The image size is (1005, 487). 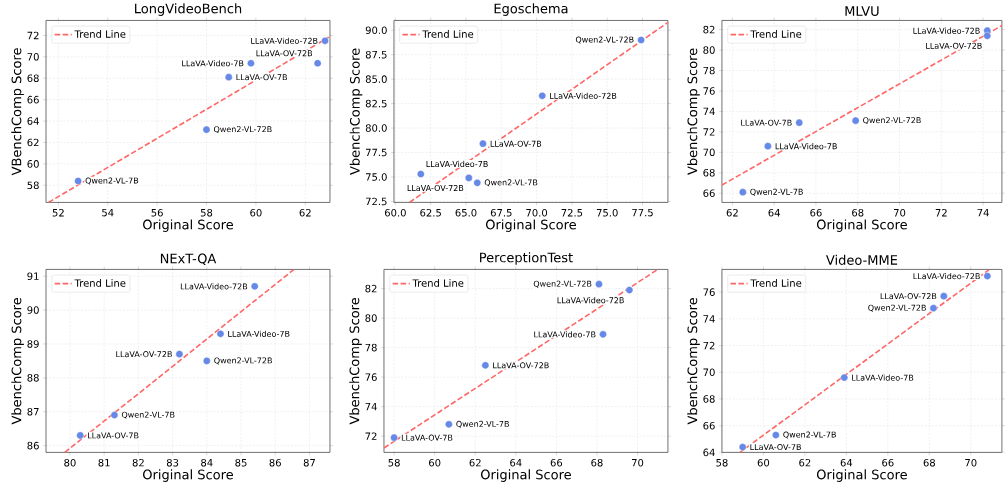 What do you see at coordinates (241, 462) in the screenshot?
I see `x-tick-label: 85` at bounding box center [241, 462].